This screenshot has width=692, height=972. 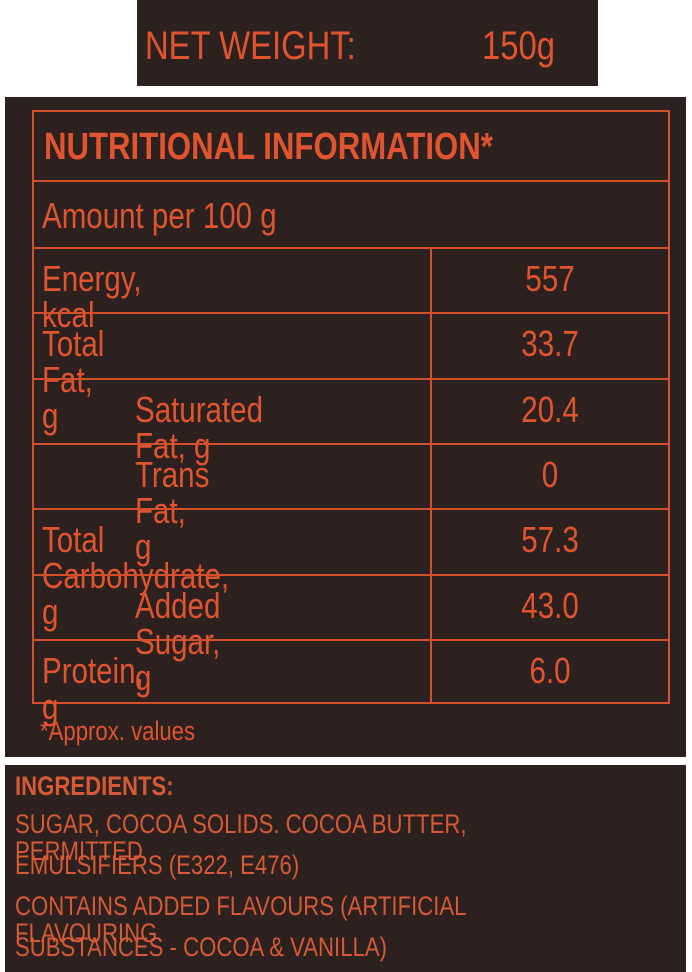 I want to click on text: Trans Fat, g, so click(x=172, y=510).